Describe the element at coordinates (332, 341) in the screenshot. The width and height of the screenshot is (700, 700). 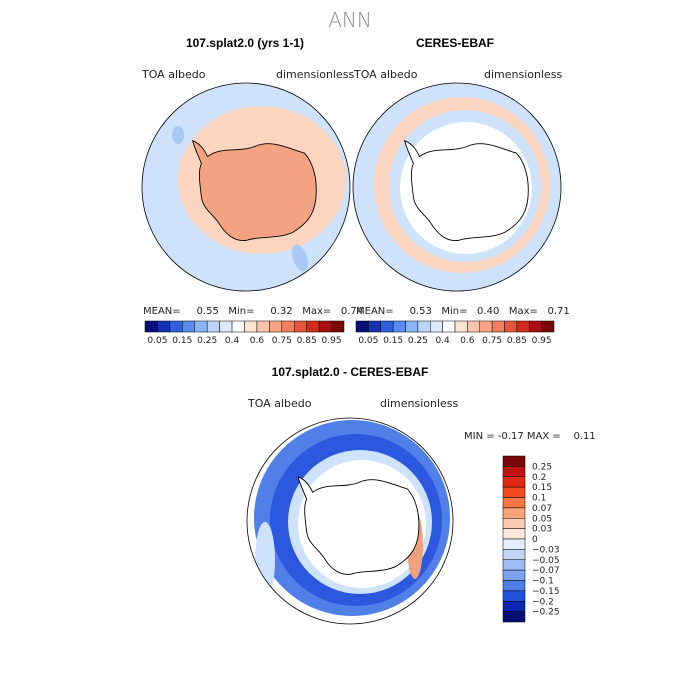
I see `colorbar-model-tick-label: 0.95` at that location.